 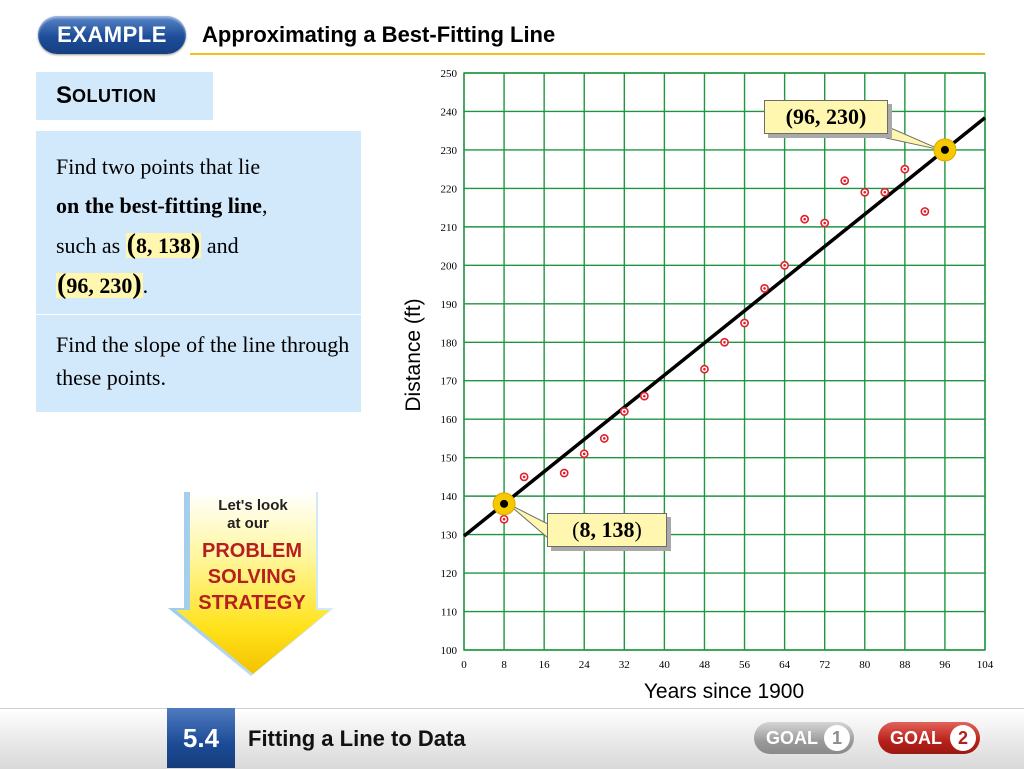 I want to click on section-number-badge: 5.4, so click(x=201, y=738).